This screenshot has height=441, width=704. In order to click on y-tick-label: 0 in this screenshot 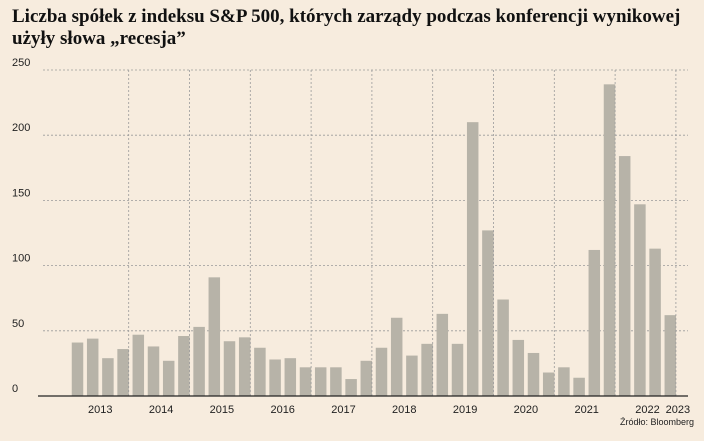, I will do `click(15, 389)`.